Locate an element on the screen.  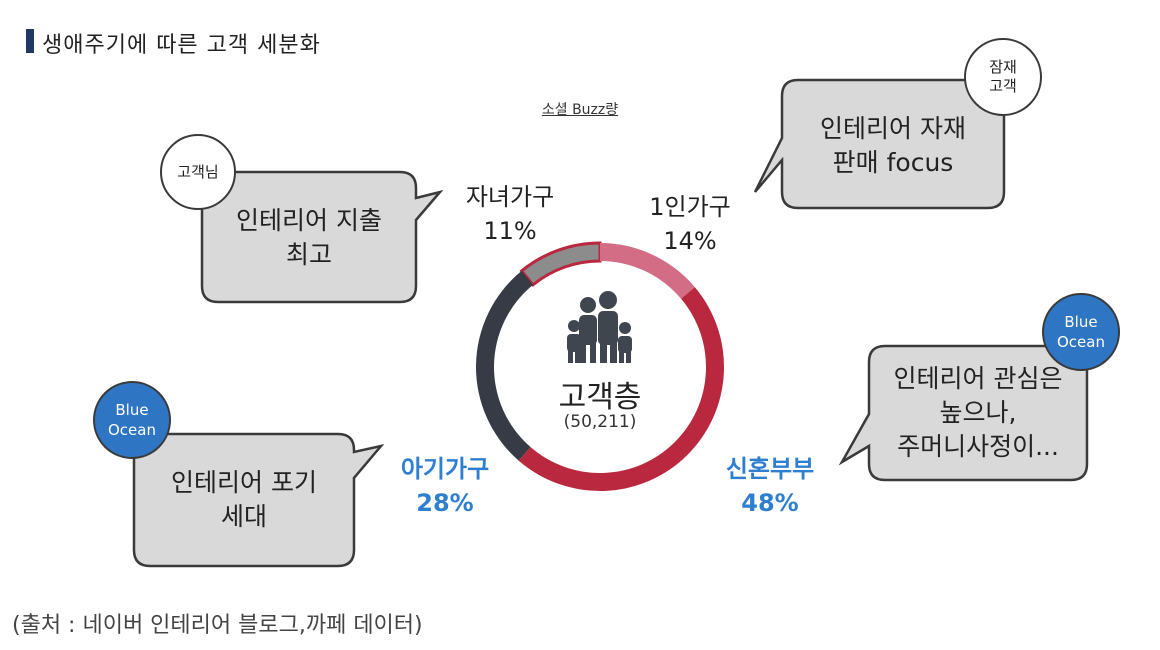
tag-circle-customer is located at coordinates (198, 172).